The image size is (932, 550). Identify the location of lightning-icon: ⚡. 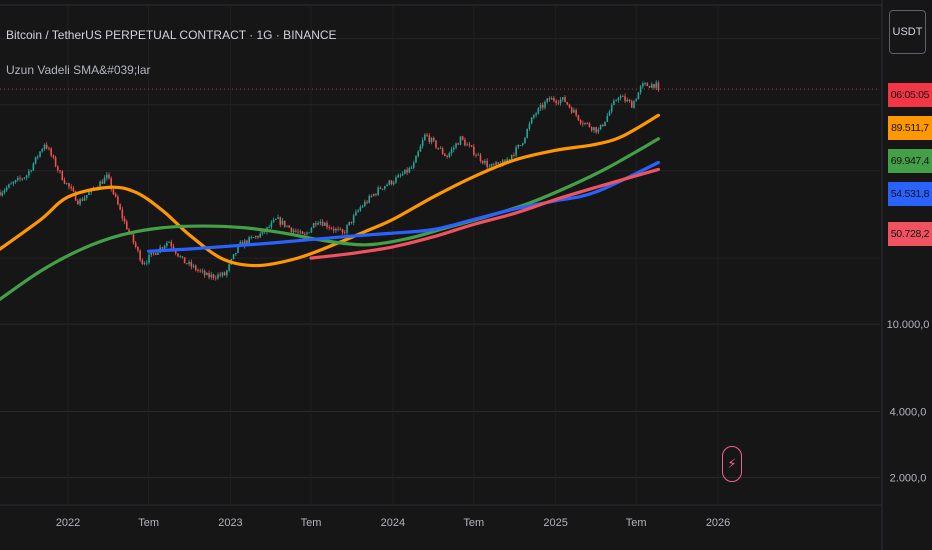
(732, 464).